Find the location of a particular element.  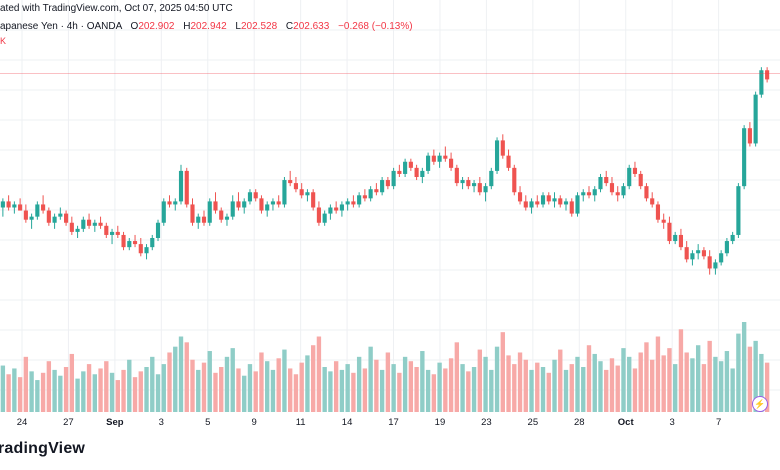

x-tick-label: 9 is located at coordinates (254, 422).